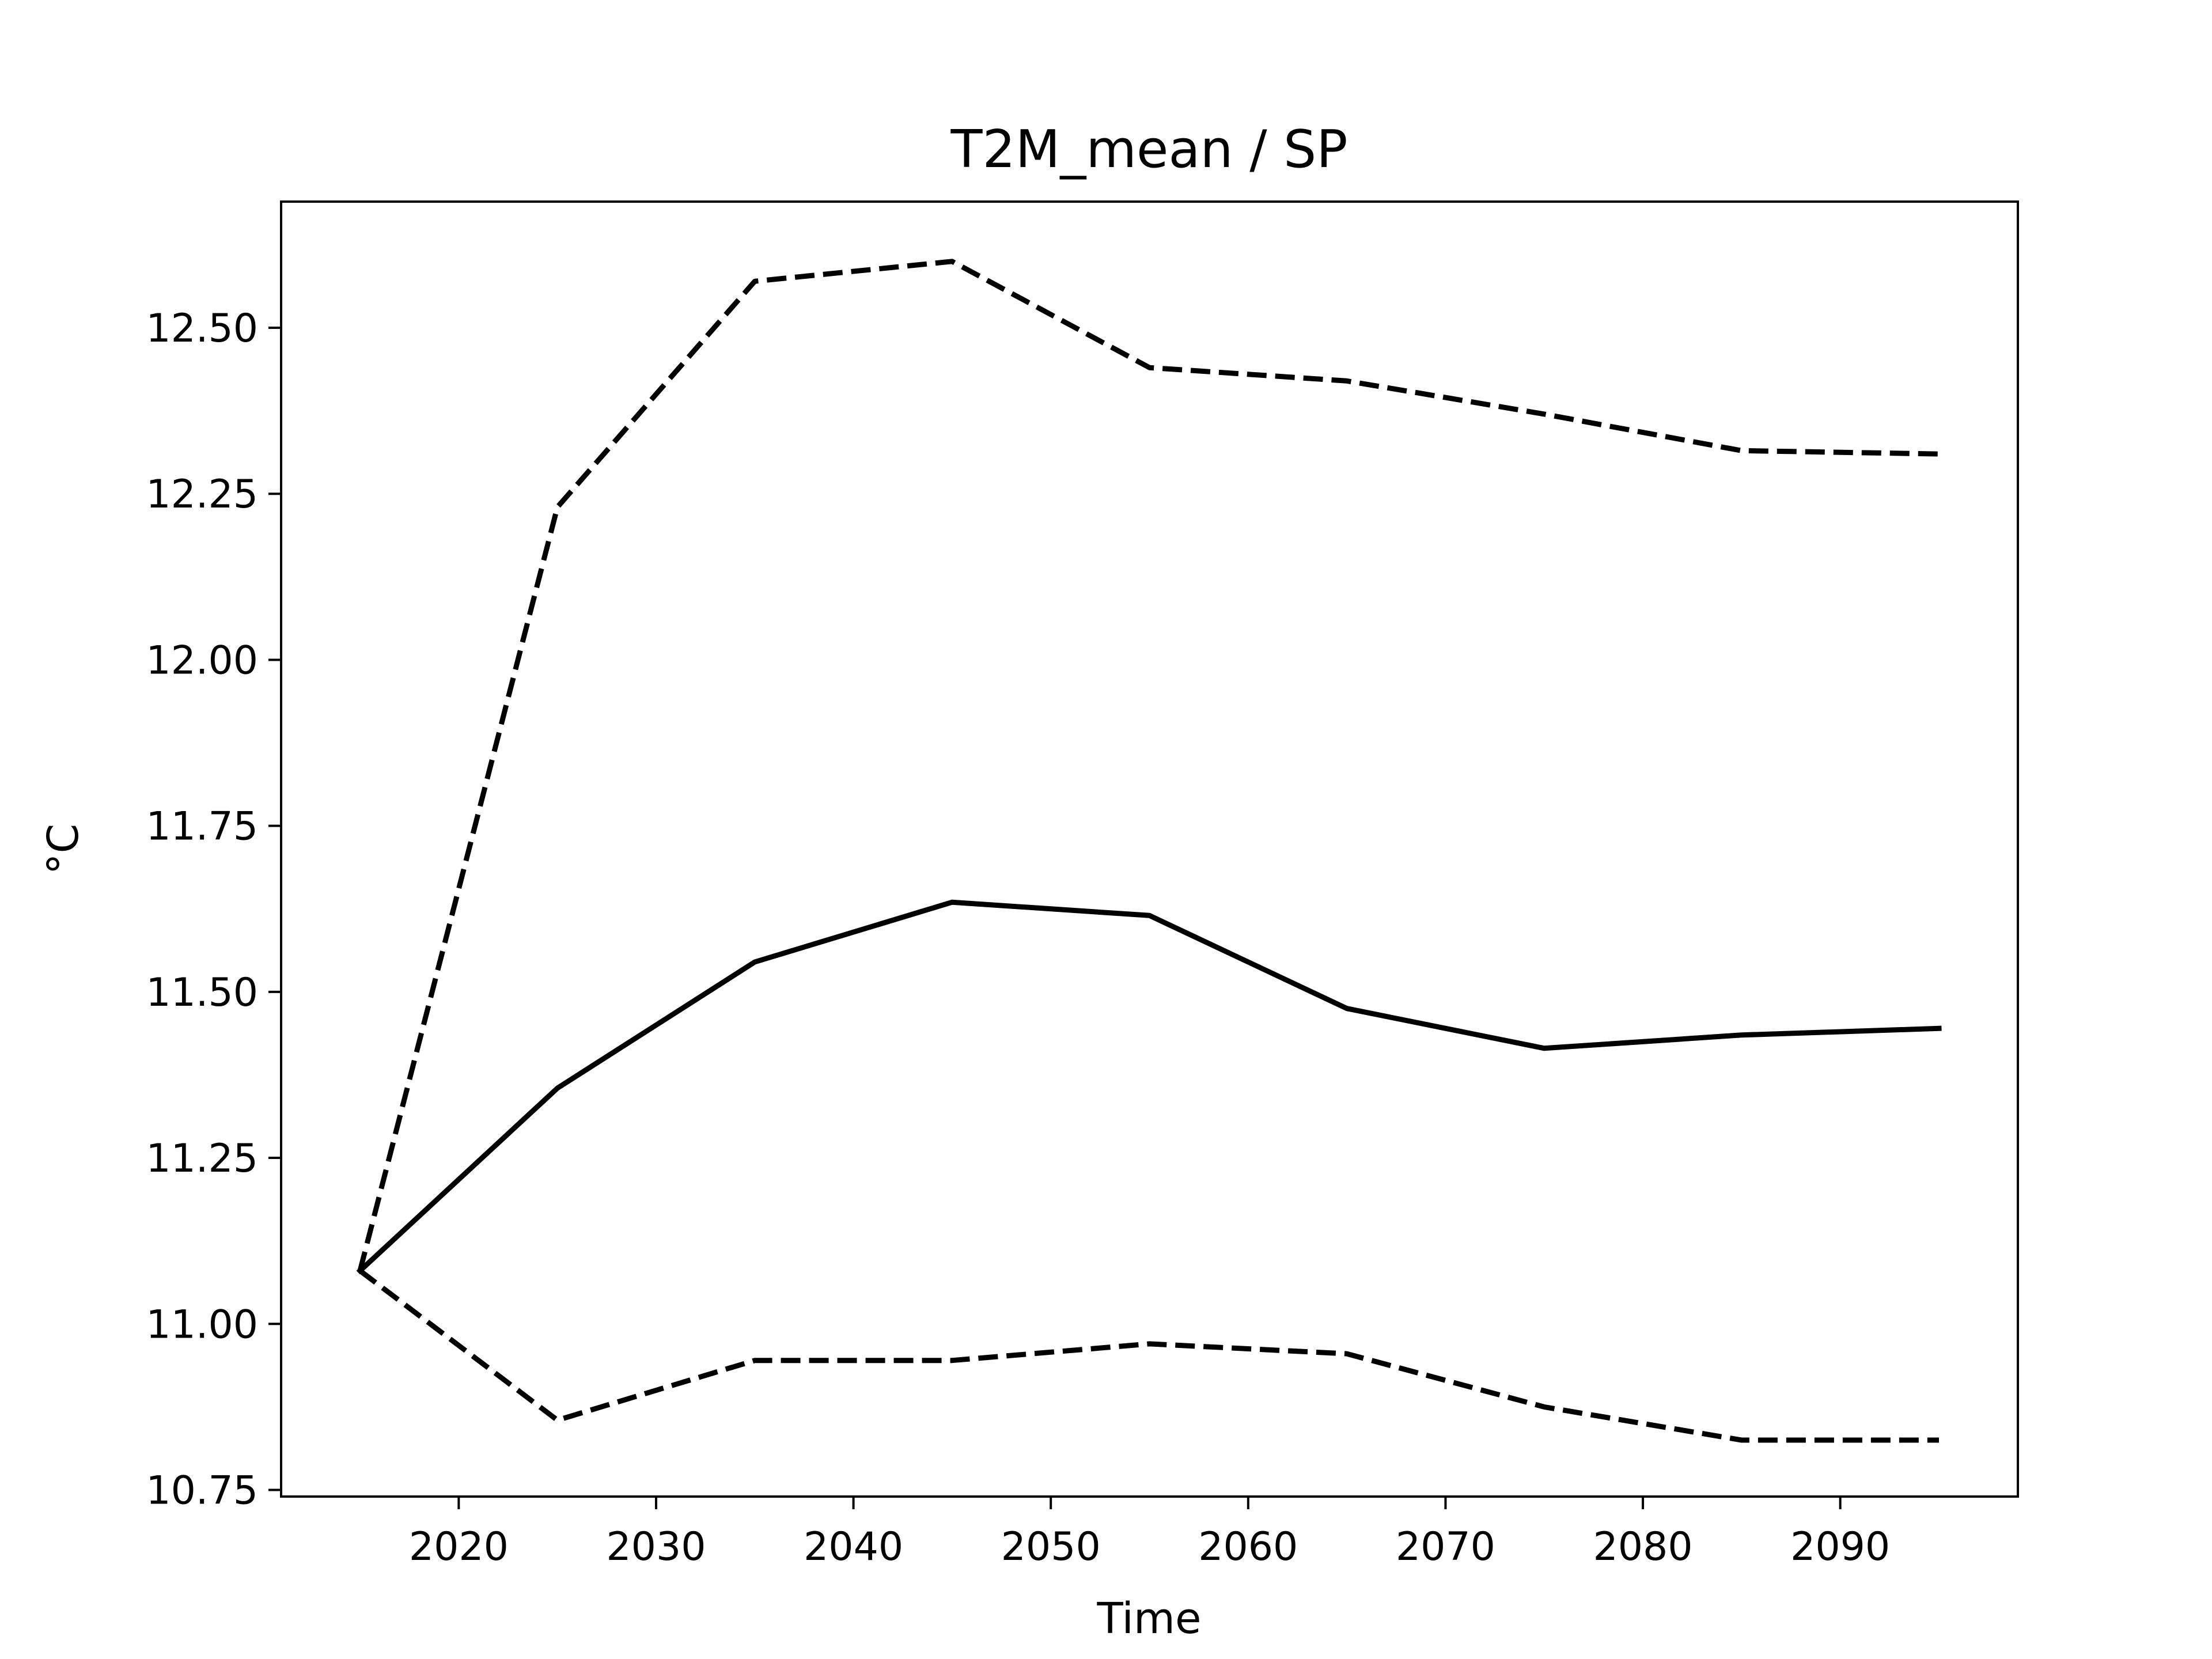 This screenshot has width=2212, height=1659. What do you see at coordinates (202, 1324) in the screenshot?
I see `y-tick-label: 11.00` at bounding box center [202, 1324].